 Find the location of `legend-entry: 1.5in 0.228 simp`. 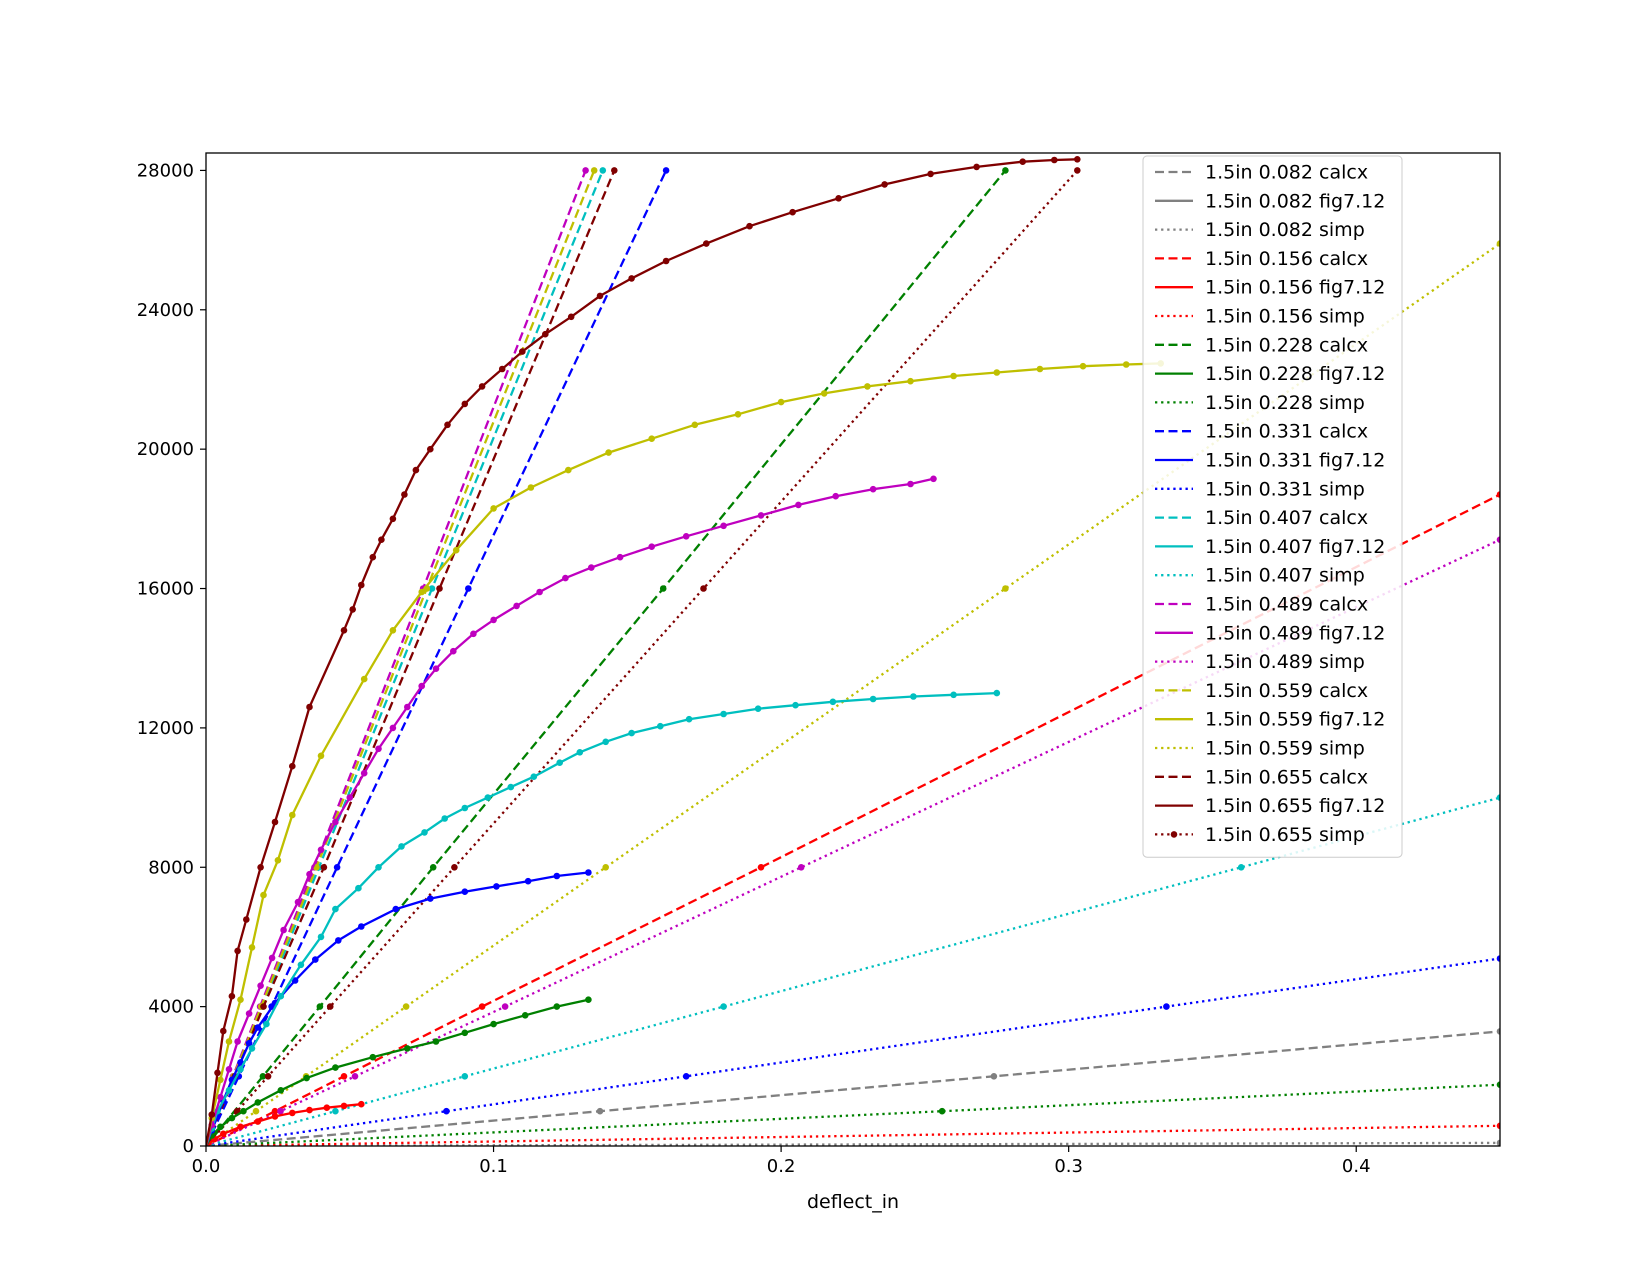

legend-entry: 1.5in 0.228 simp is located at coordinates (1260, 403).